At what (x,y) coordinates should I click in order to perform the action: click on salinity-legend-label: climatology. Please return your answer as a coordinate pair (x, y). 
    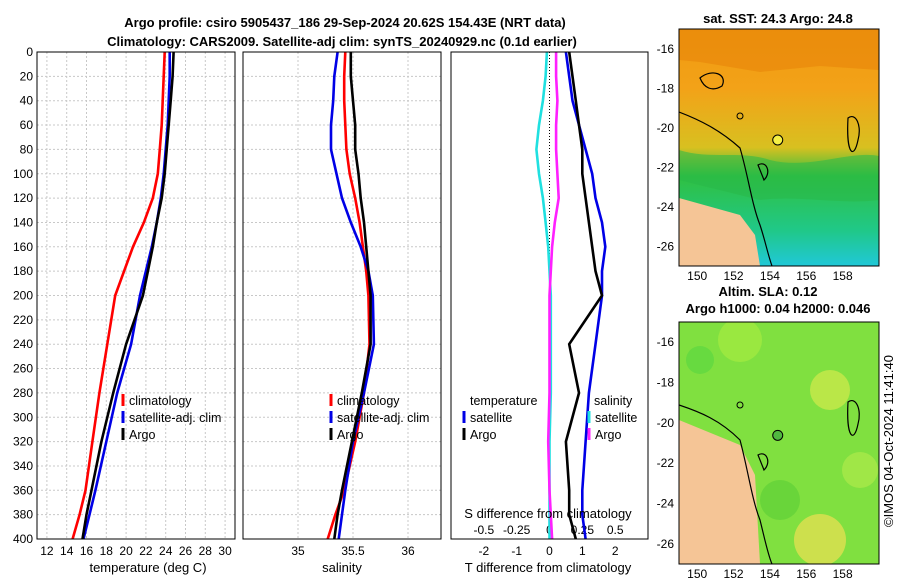
    Looking at the image, I should click on (368, 401).